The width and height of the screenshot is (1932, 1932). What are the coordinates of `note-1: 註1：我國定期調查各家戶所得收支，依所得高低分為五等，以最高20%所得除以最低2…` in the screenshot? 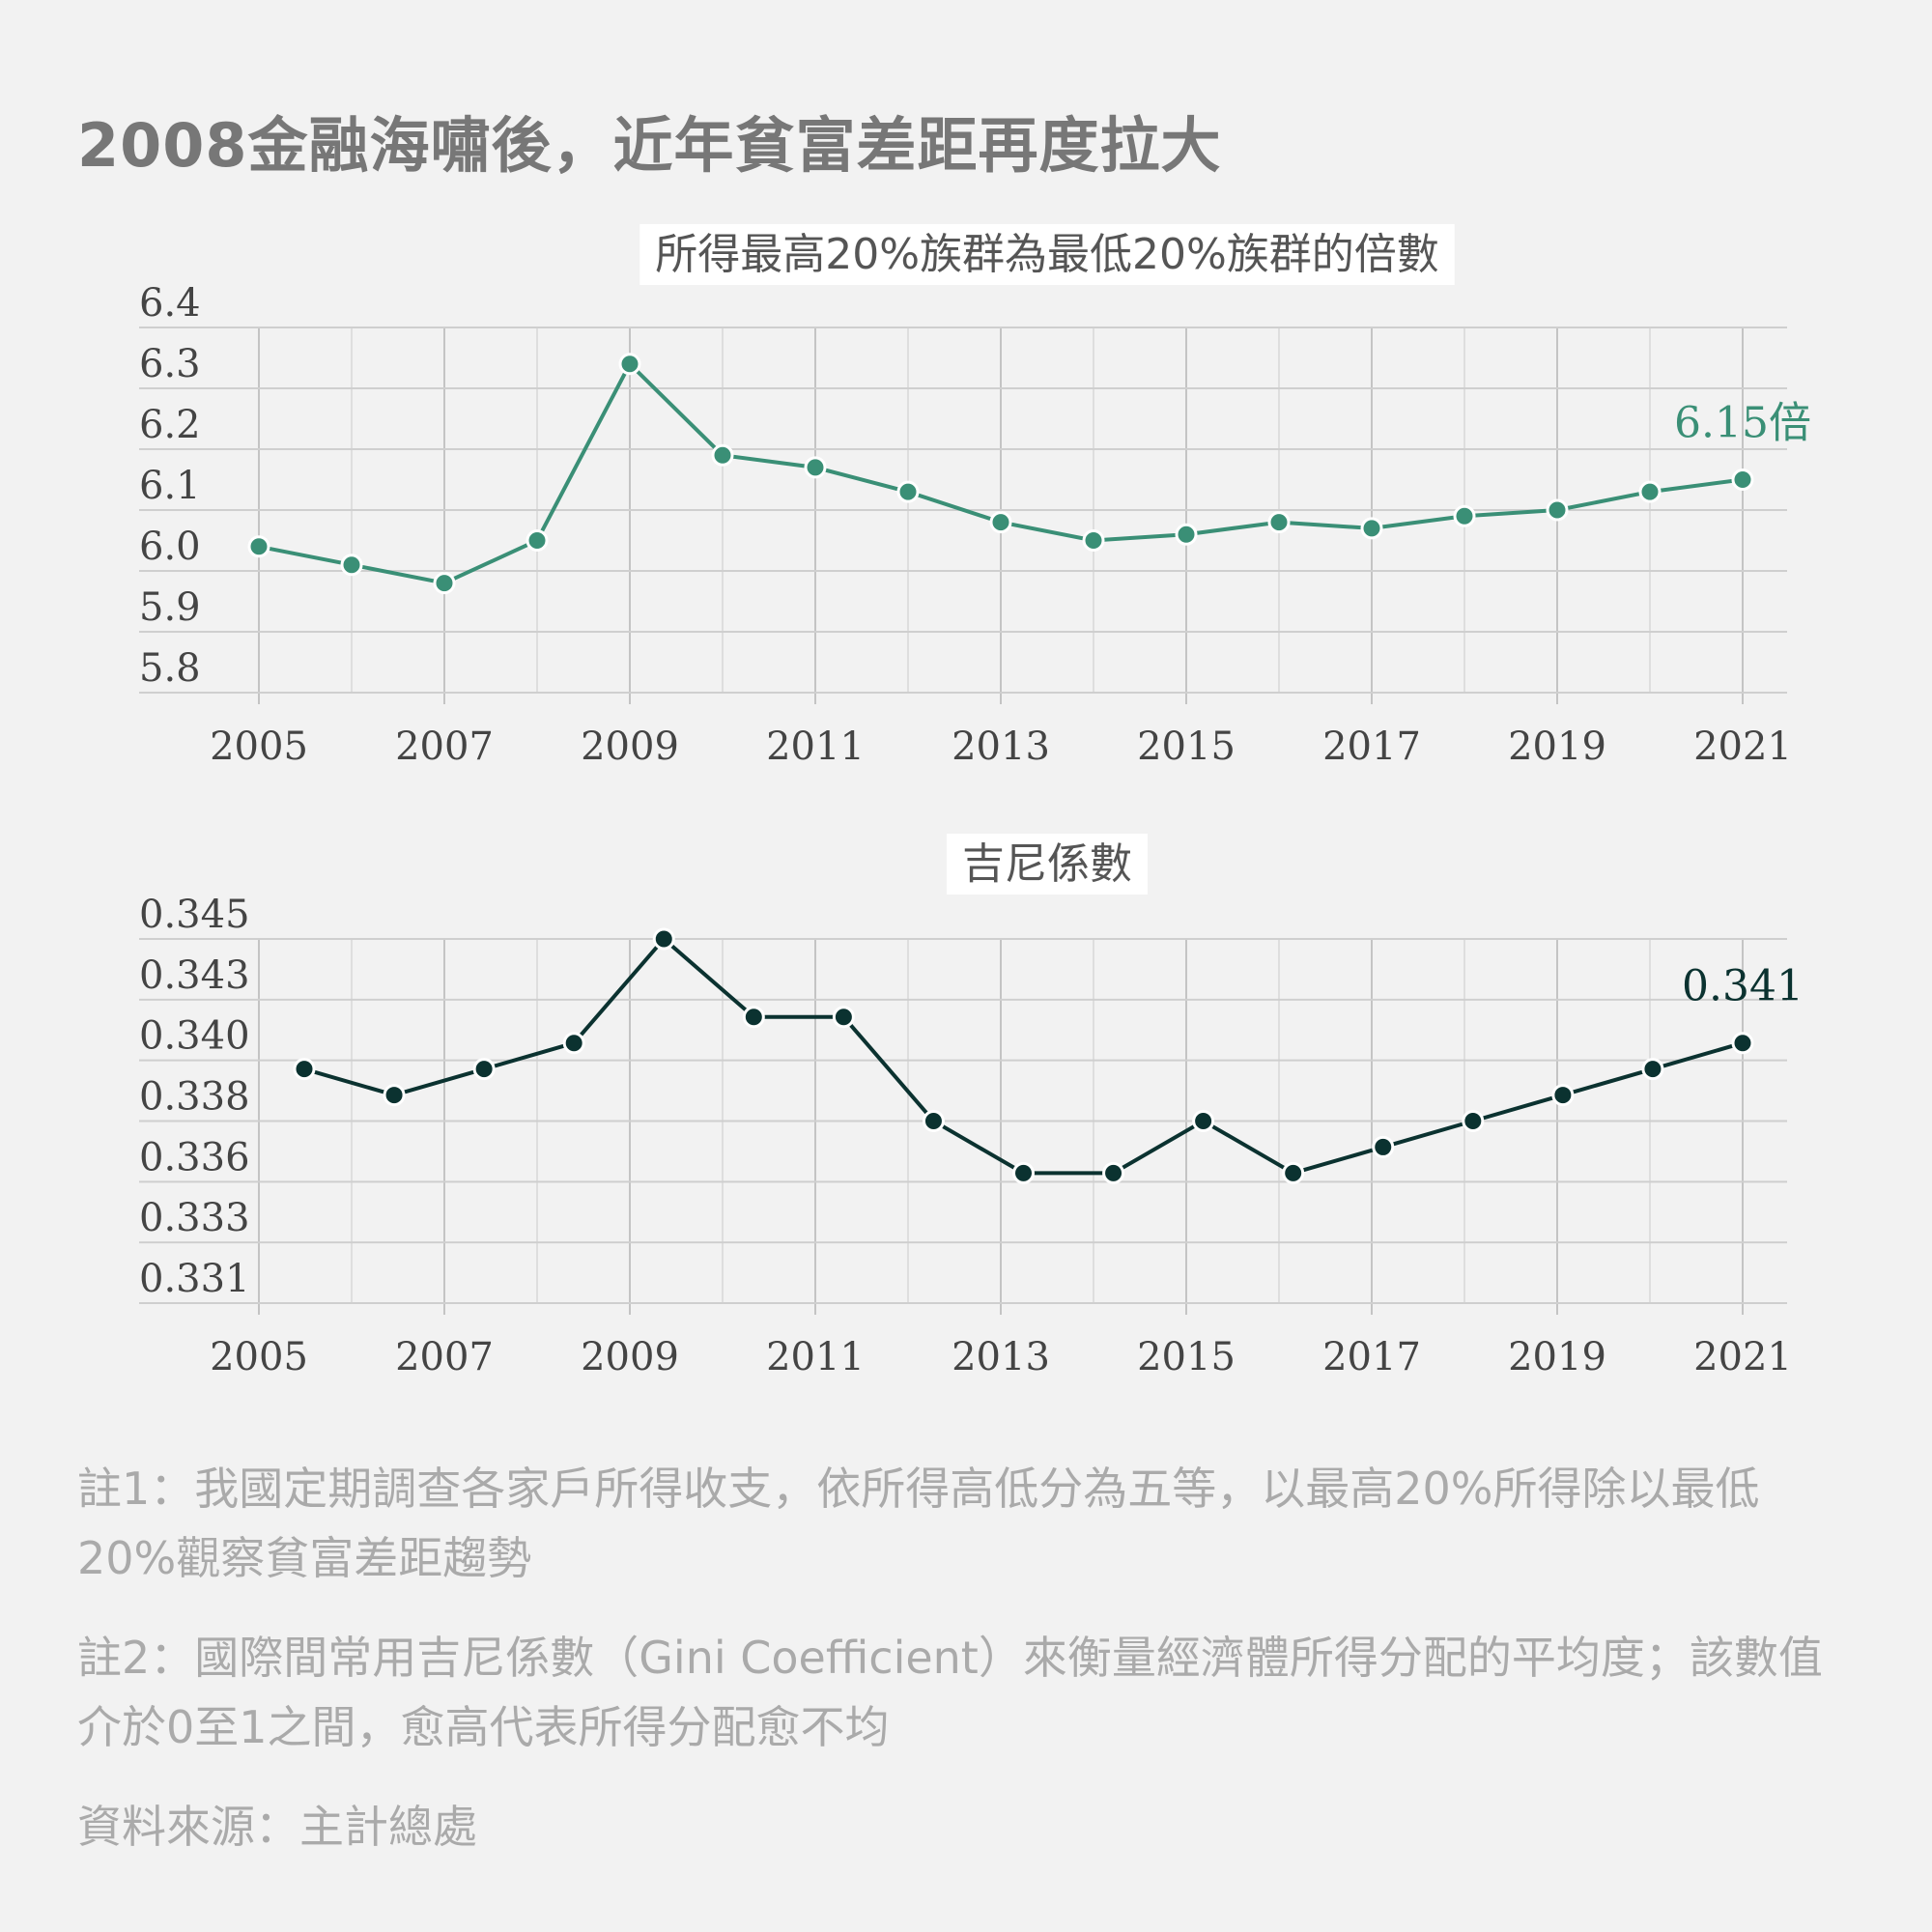 It's located at (918, 1523).